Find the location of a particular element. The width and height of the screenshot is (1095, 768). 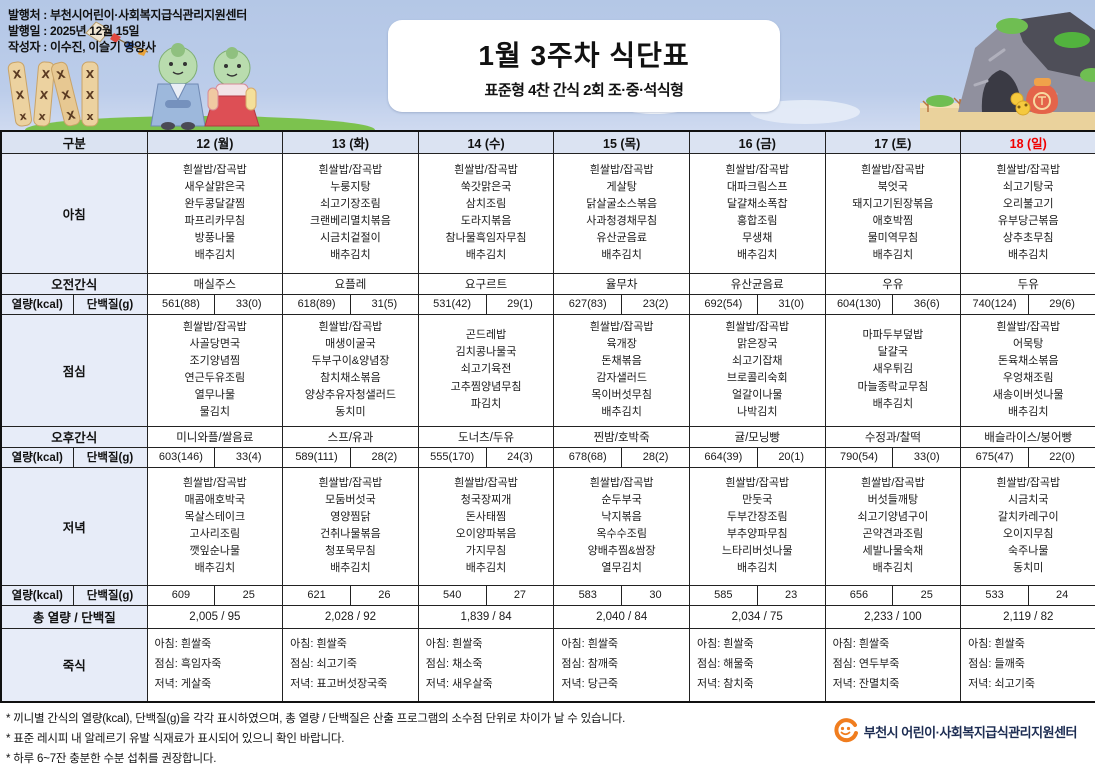

protein-label: 단백질(g) is located at coordinates (110, 595).